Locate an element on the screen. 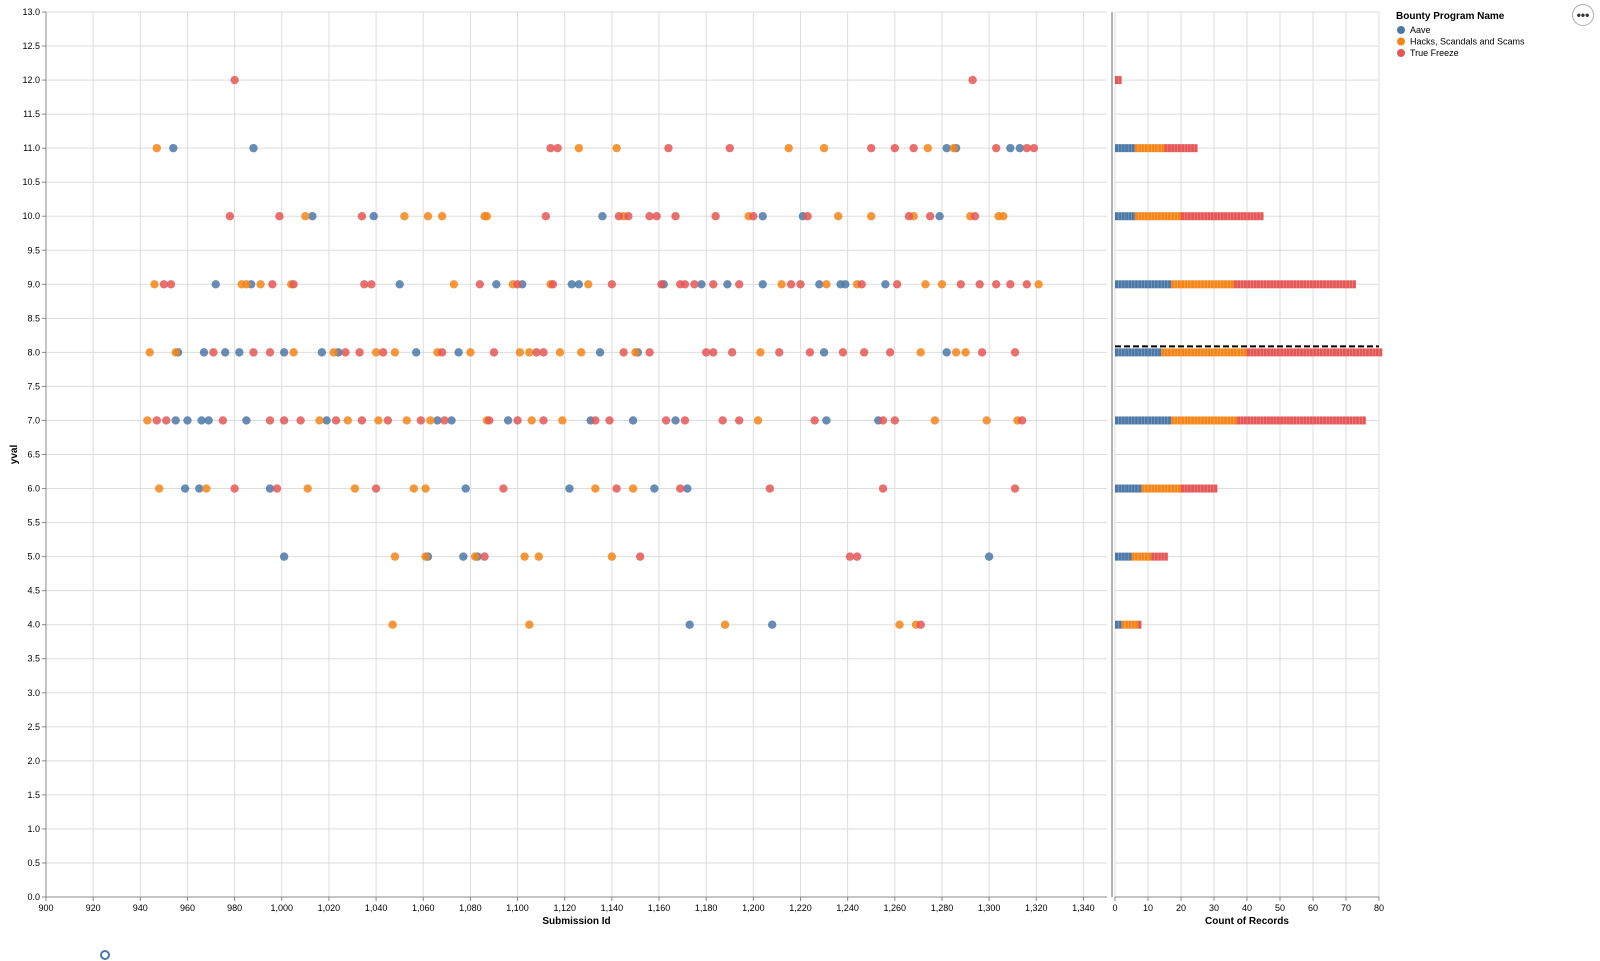  x-axis-title: Submission Id is located at coordinates (576, 921).